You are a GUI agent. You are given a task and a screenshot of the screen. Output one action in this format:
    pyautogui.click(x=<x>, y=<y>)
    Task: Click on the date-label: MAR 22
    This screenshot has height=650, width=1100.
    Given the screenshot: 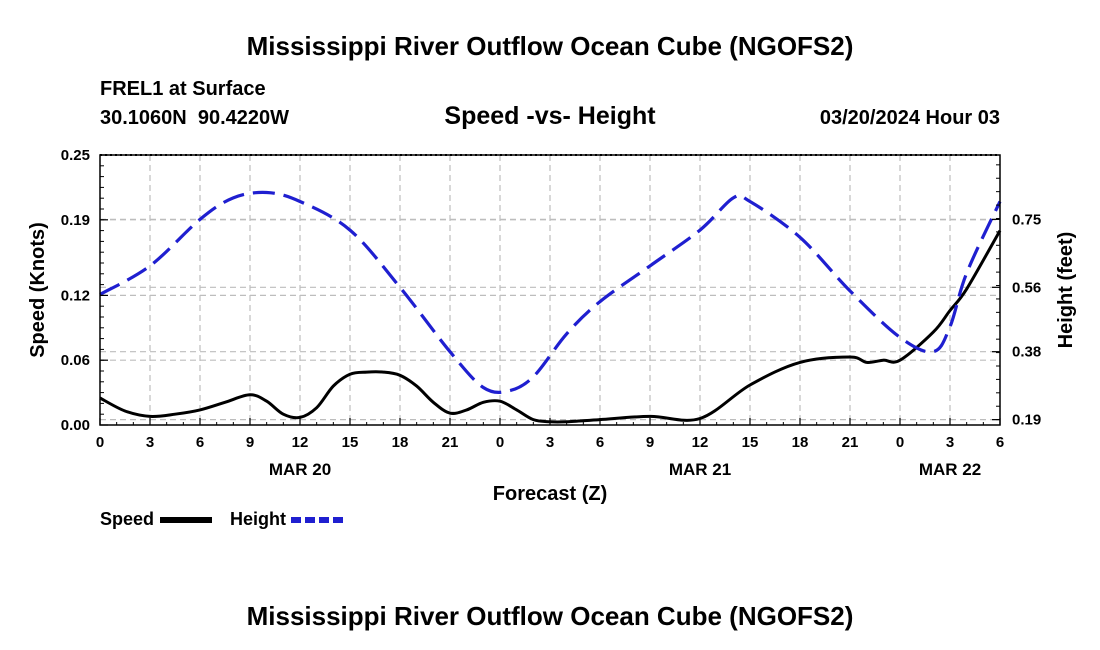 What is the action you would take?
    pyautogui.click(x=950, y=469)
    